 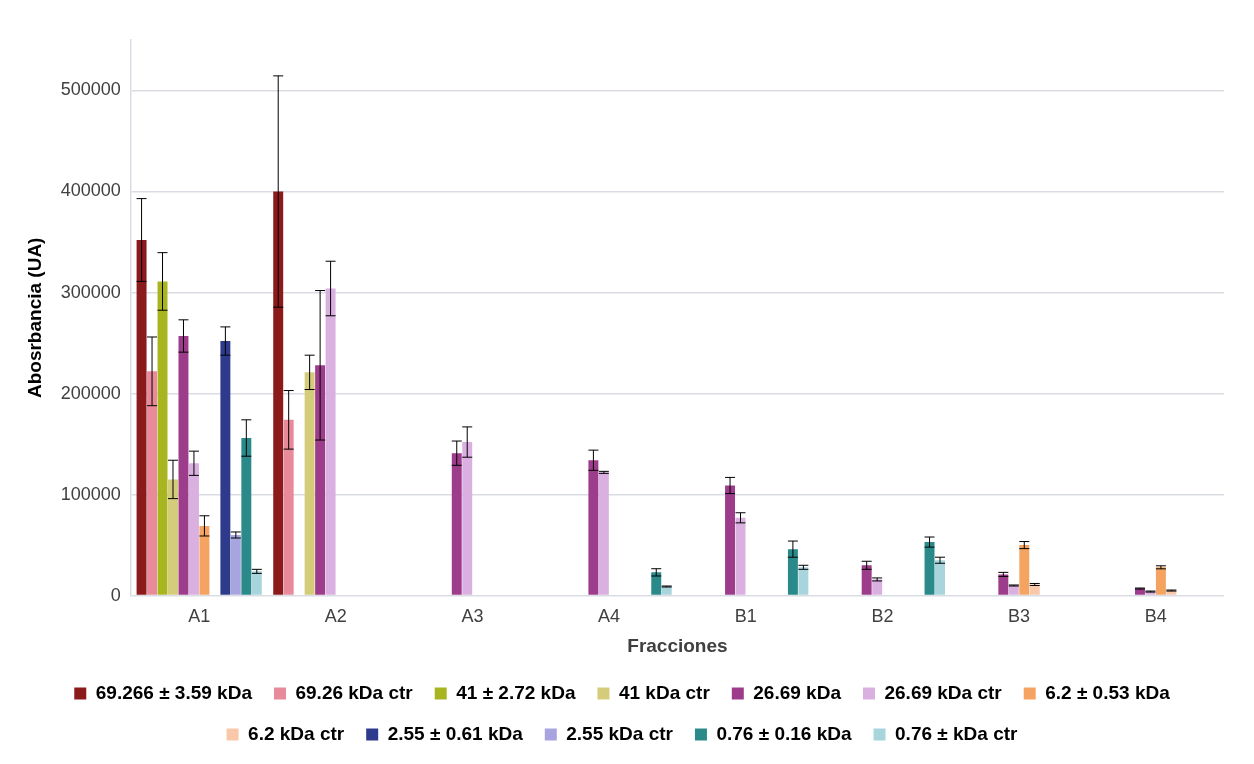 What do you see at coordinates (620, 733) in the screenshot?
I see `legend-label: 2.55 kDa ctr` at bounding box center [620, 733].